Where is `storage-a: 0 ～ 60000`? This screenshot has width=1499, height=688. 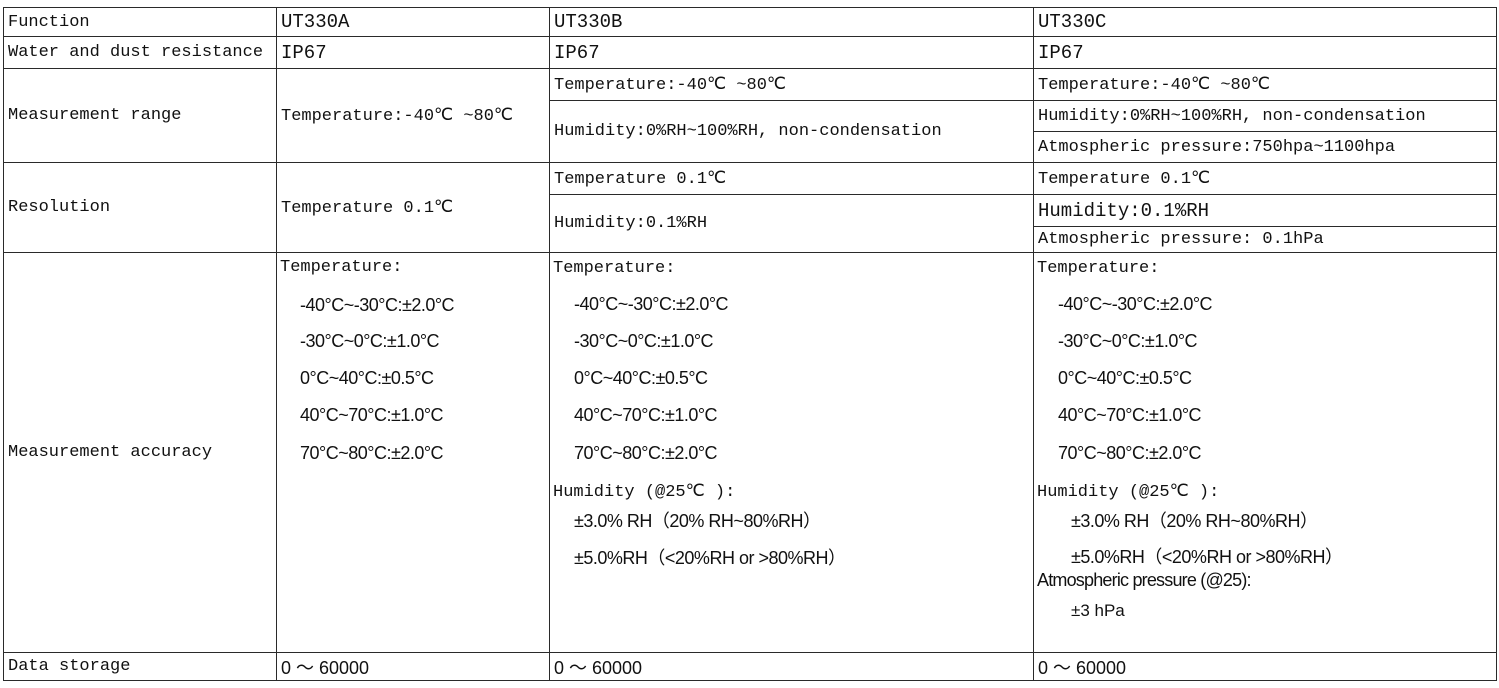 storage-a: 0 ～ 60000 is located at coordinates (413, 666).